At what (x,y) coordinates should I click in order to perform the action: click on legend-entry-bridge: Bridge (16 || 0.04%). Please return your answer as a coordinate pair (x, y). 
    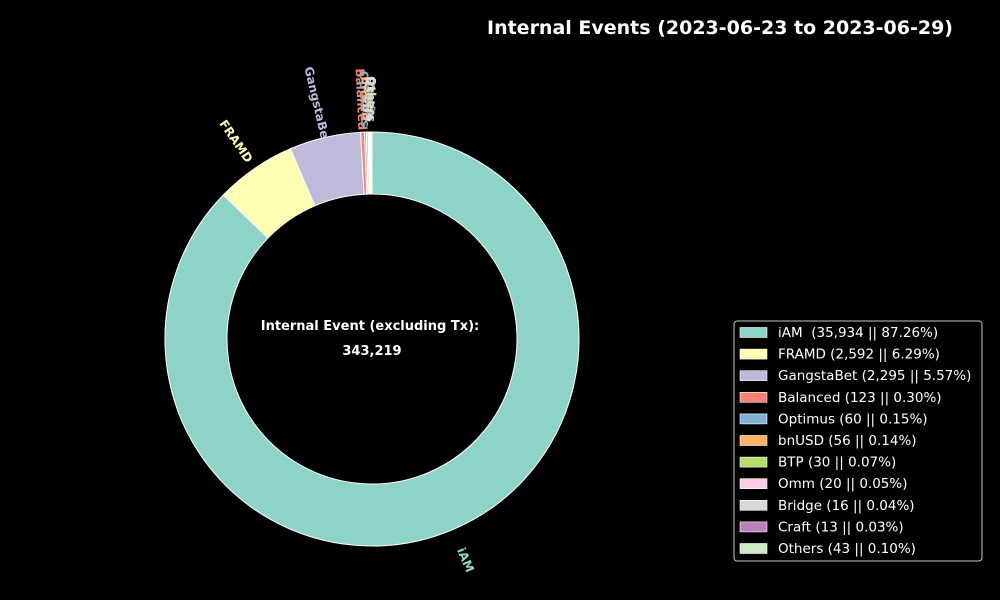
    Looking at the image, I should click on (846, 506).